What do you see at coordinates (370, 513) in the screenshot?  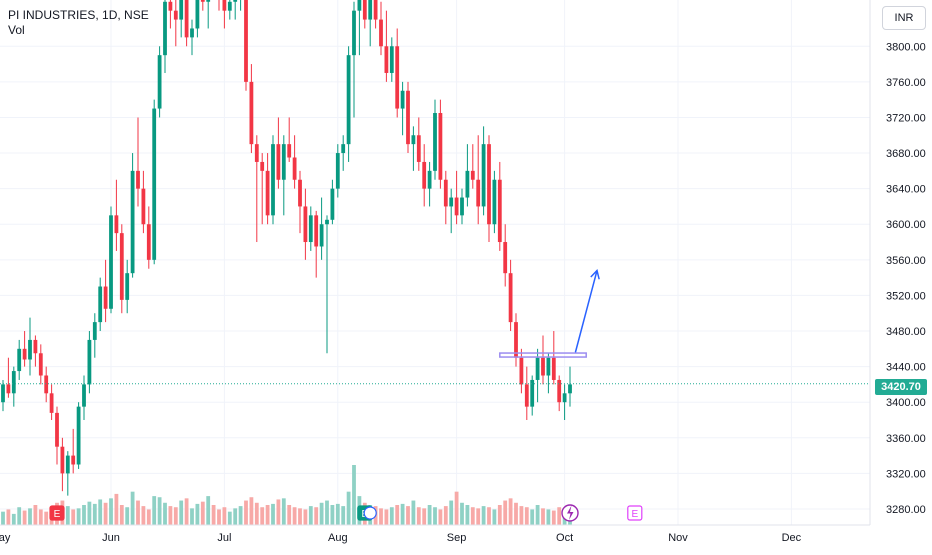 I see `dividend-marker` at bounding box center [370, 513].